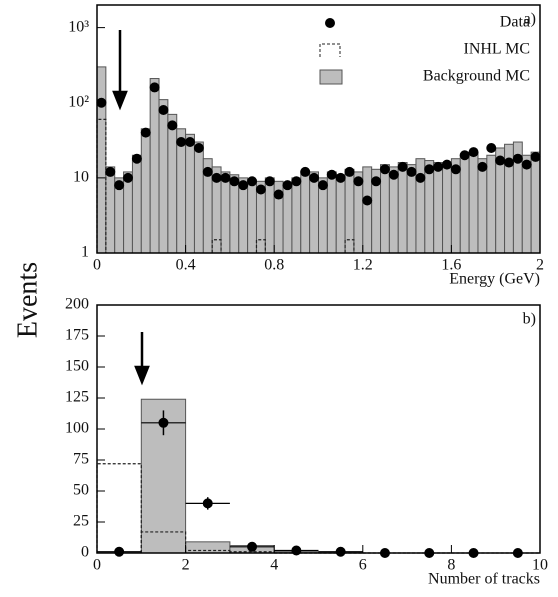 The height and width of the screenshot is (597, 558). Describe the element at coordinates (529, 319) in the screenshot. I see `panel-label: b)` at that location.